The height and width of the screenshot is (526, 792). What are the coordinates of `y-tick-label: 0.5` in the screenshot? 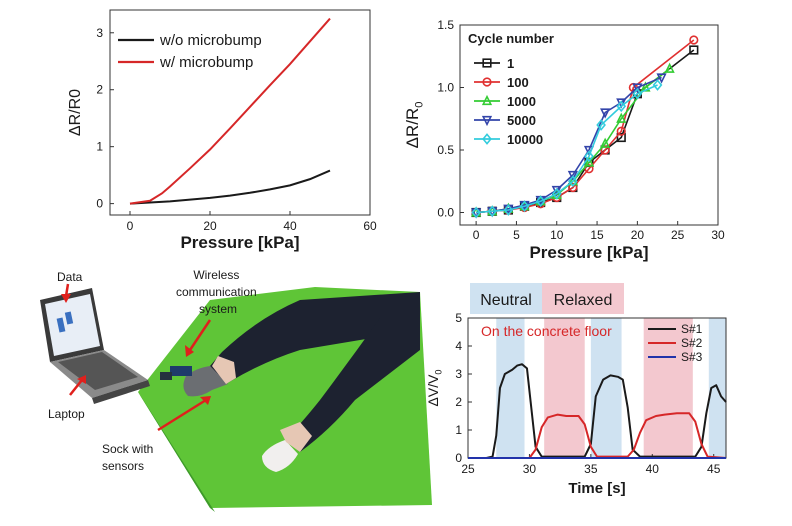 It's located at (445, 150).